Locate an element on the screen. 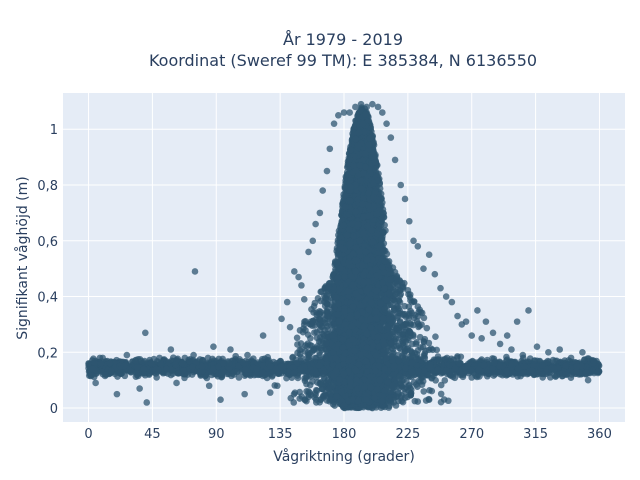 The width and height of the screenshot is (640, 480). chart-title: År 1979 - 2019 is located at coordinates (343, 39).